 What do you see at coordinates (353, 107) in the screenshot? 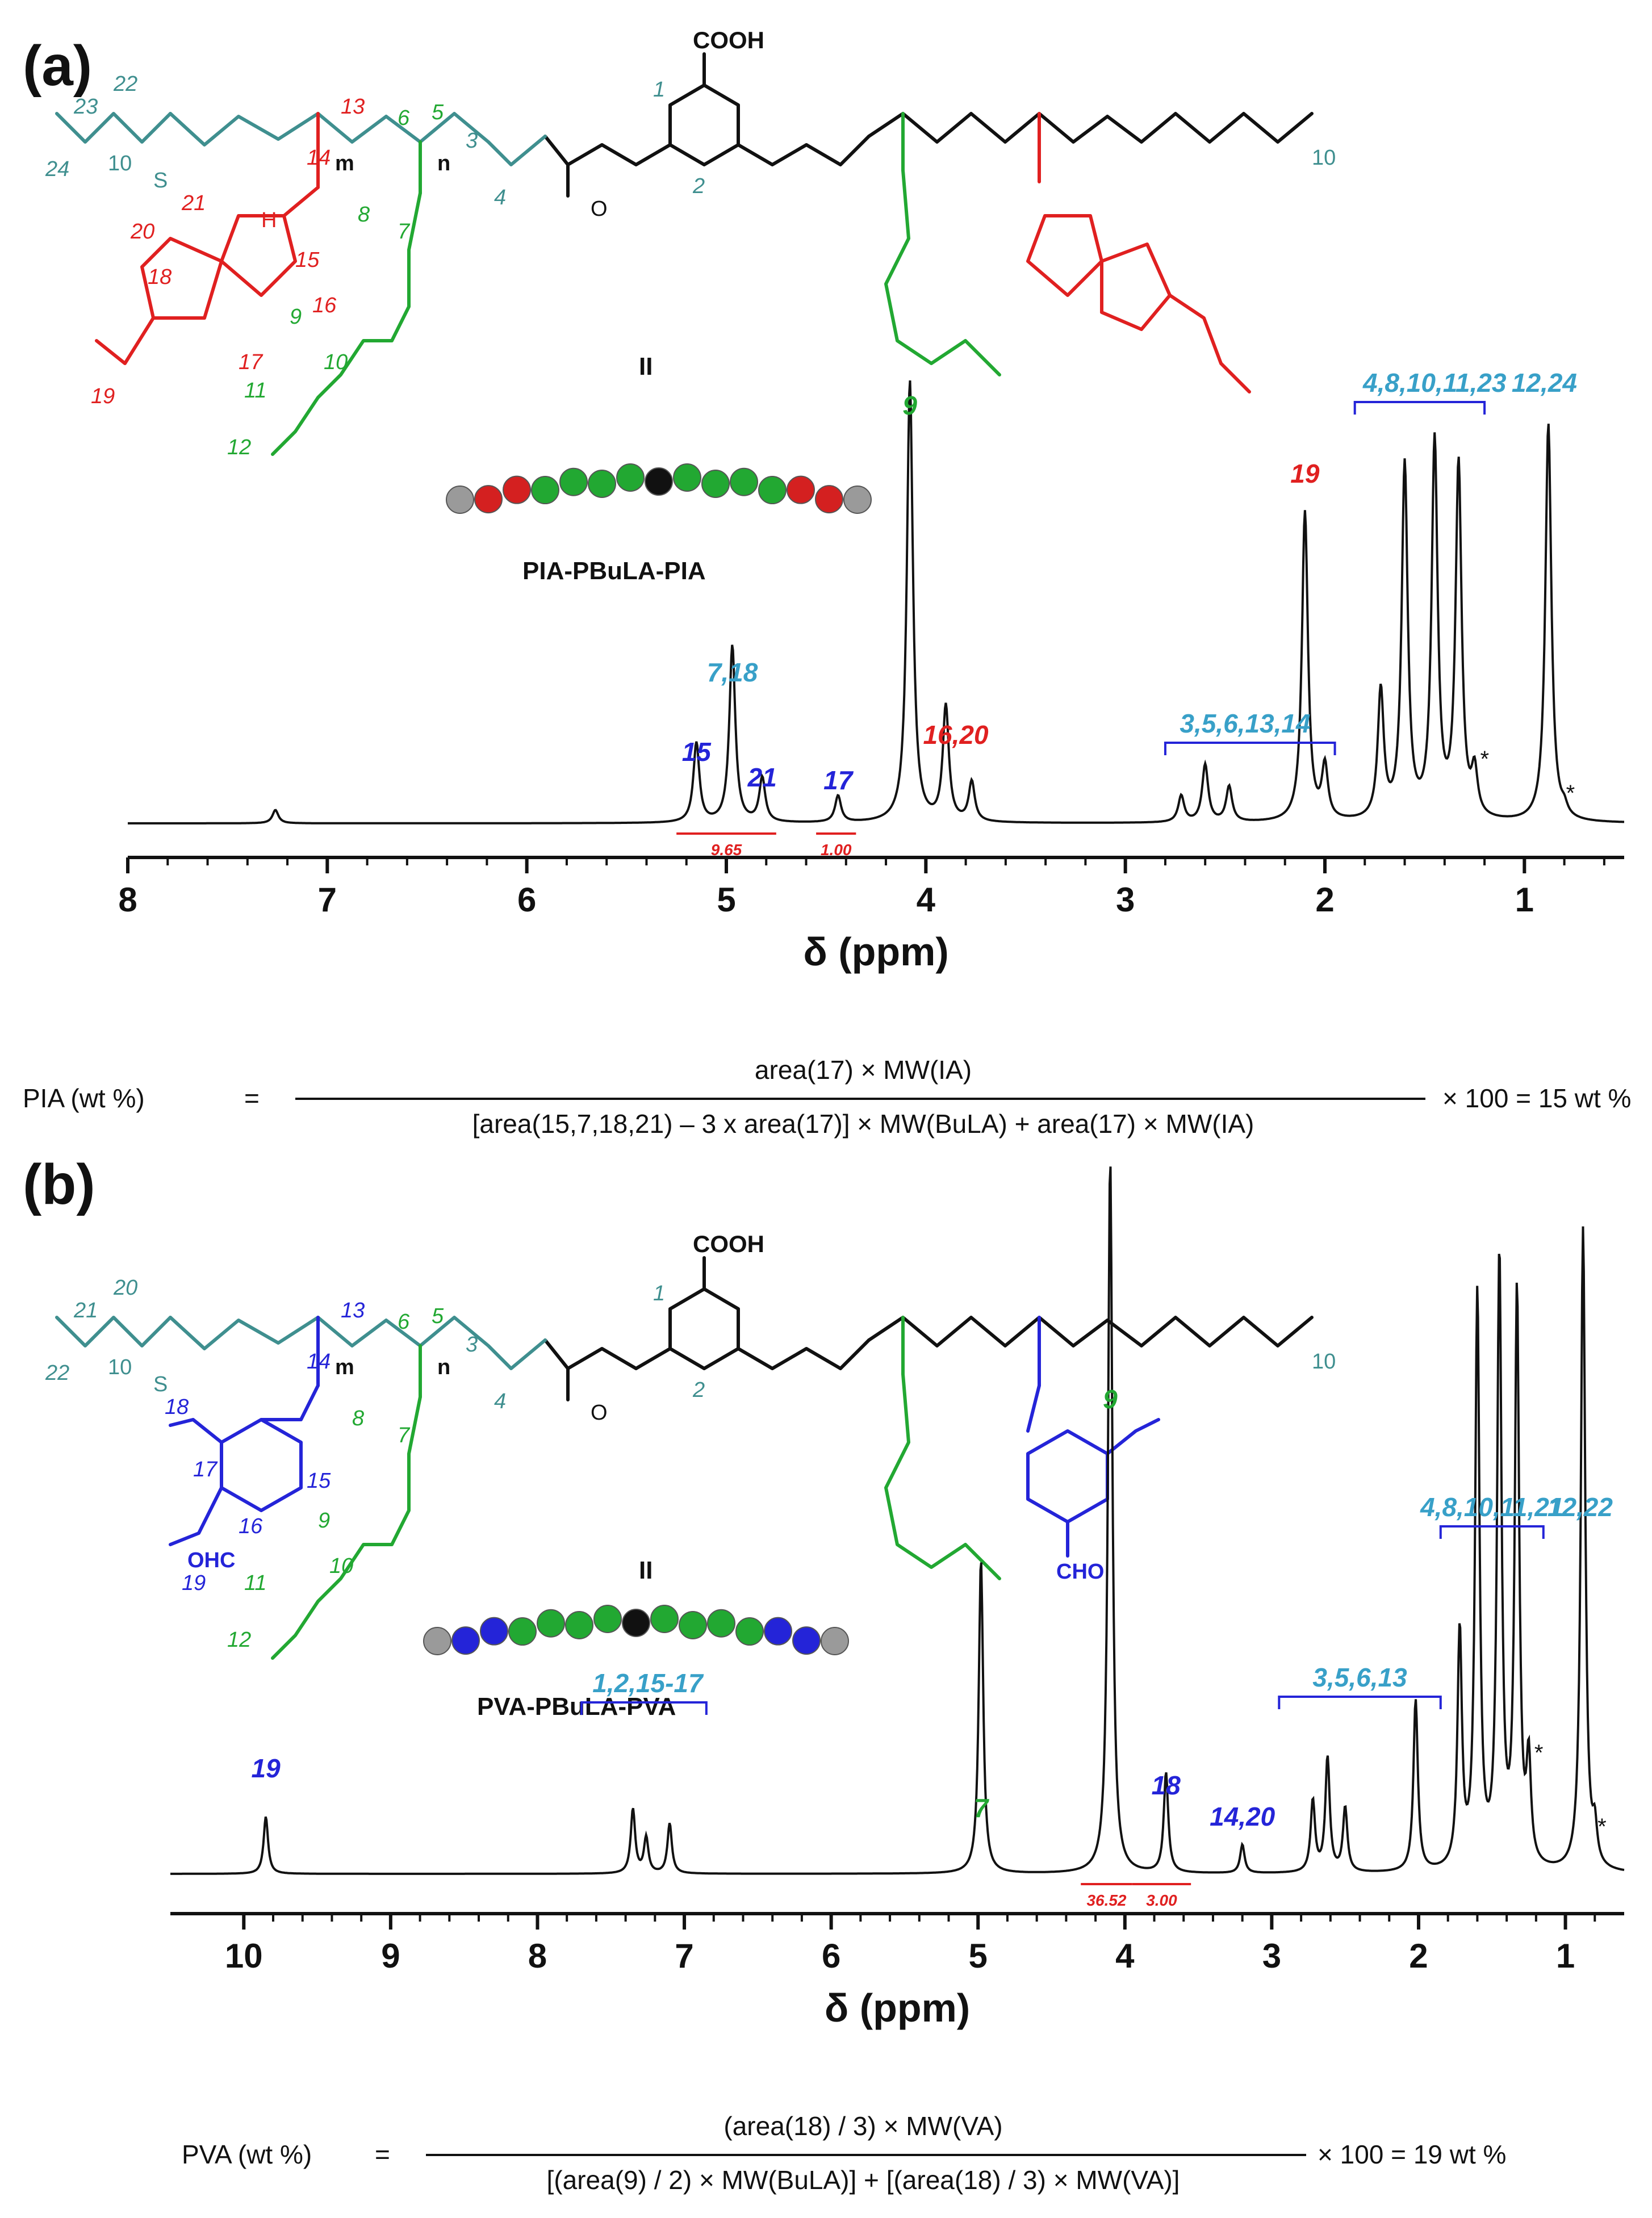
I see `label-13: 13` at bounding box center [353, 107].